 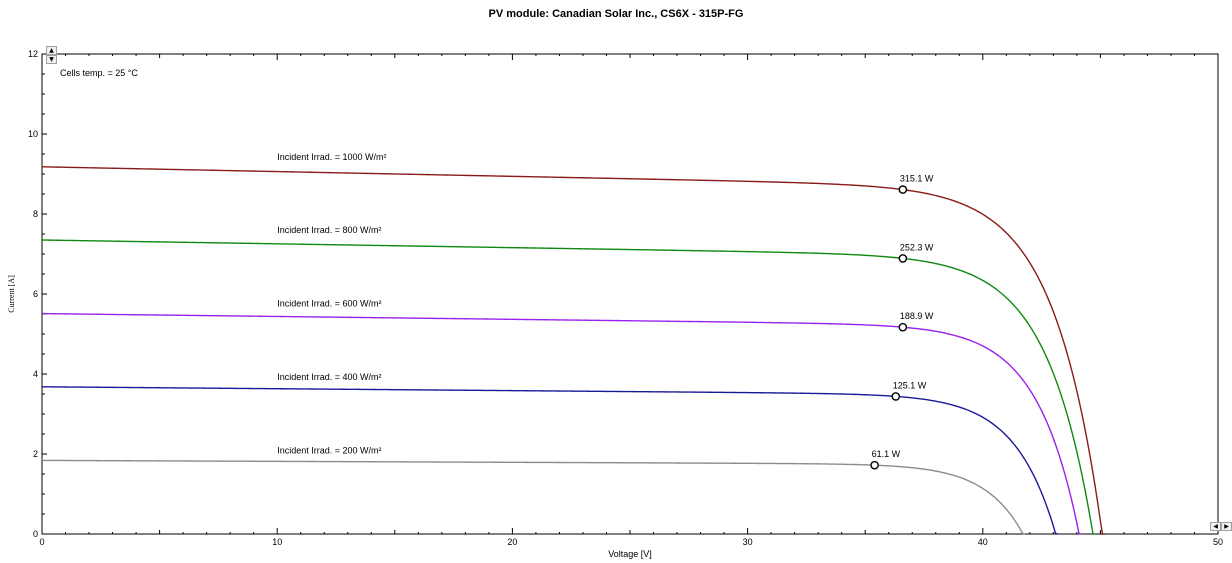 What do you see at coordinates (99, 73) in the screenshot?
I see `cells-temp-note: Cells temp. = 25 °C` at bounding box center [99, 73].